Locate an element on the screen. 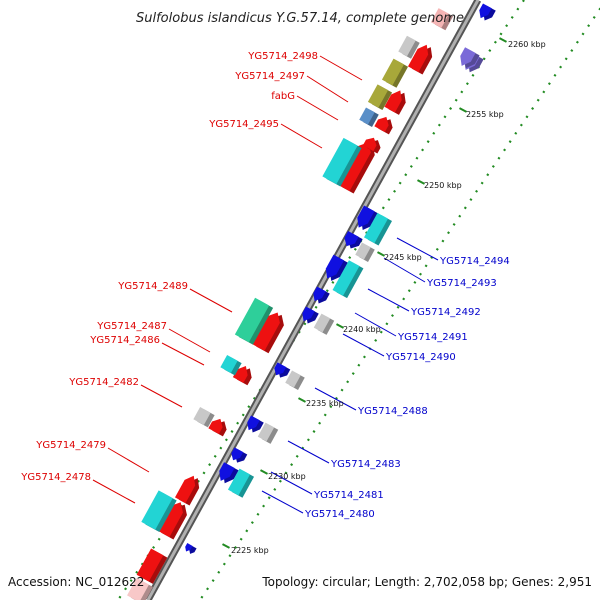  accession-text: Accession: NC_012622 is located at coordinates (76, 582).